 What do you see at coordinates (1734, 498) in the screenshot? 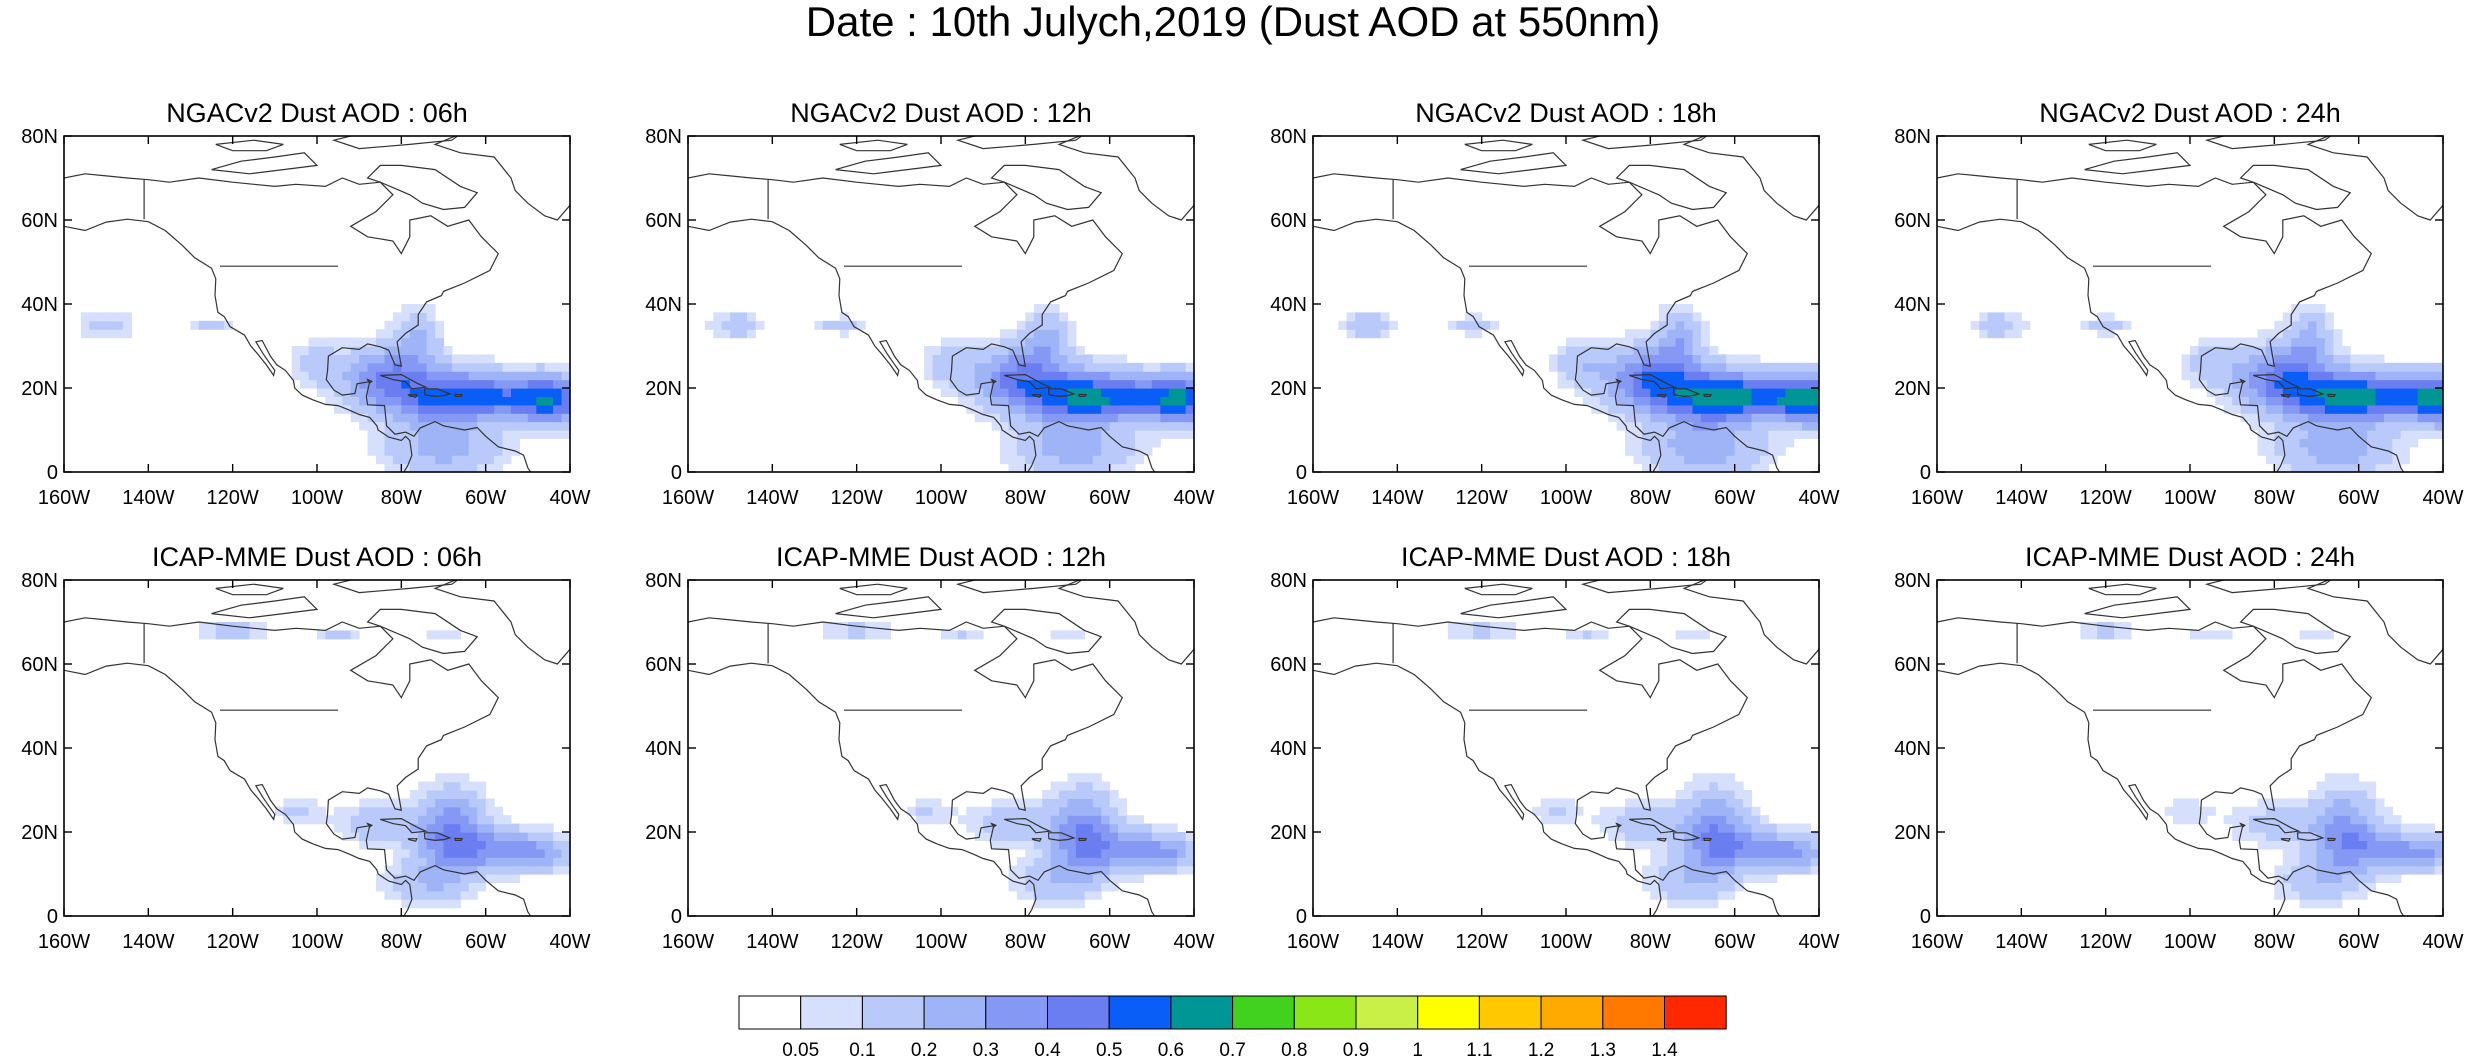
I see `lon-tick-label: 60W` at bounding box center [1734, 498].